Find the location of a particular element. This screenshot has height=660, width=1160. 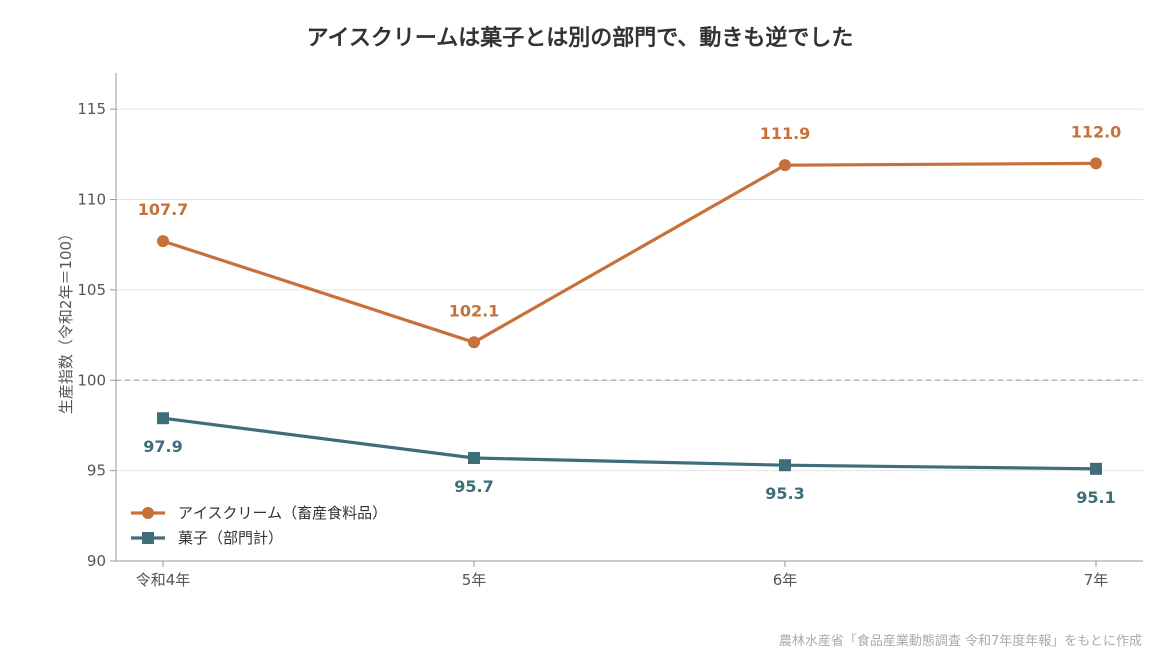

x-tick-label: 7年 is located at coordinates (1096, 580).